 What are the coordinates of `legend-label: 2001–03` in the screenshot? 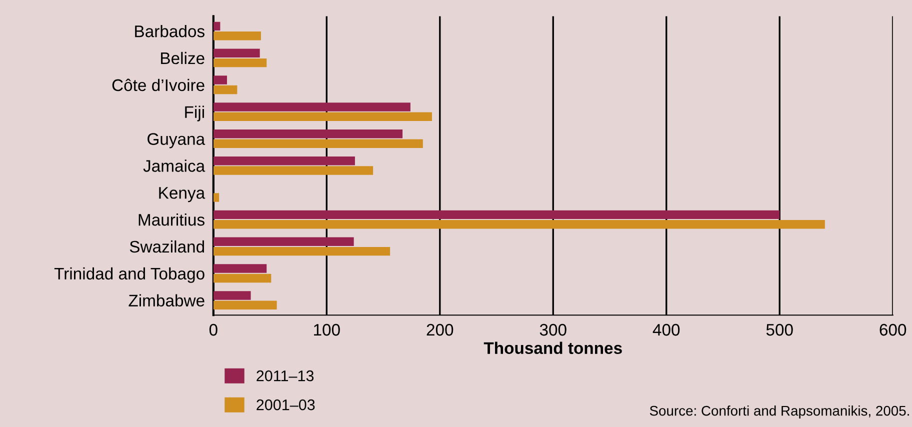 It's located at (285, 404).